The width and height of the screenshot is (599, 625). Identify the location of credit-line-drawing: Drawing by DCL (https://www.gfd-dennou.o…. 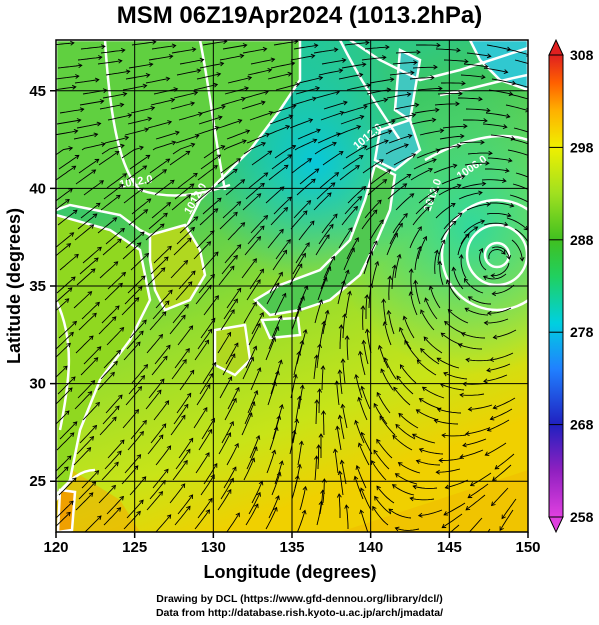
(299, 599).